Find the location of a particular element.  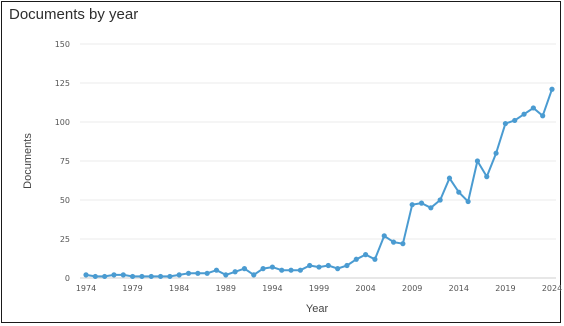

x-tick-label: 1994 is located at coordinates (272, 288).